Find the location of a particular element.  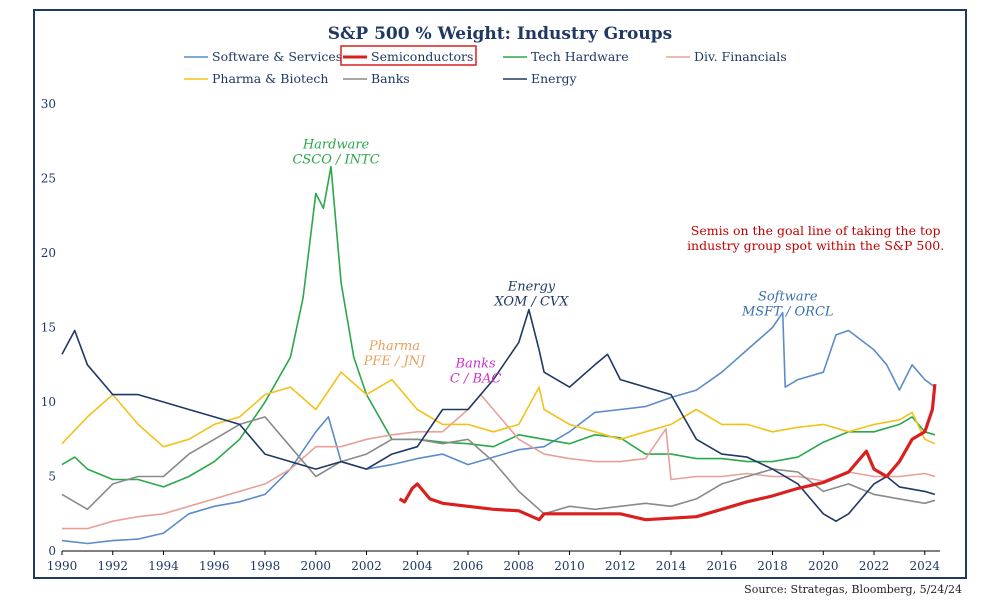

chart-title: S&P 500 % Weight: Industry Groups is located at coordinates (500, 34).